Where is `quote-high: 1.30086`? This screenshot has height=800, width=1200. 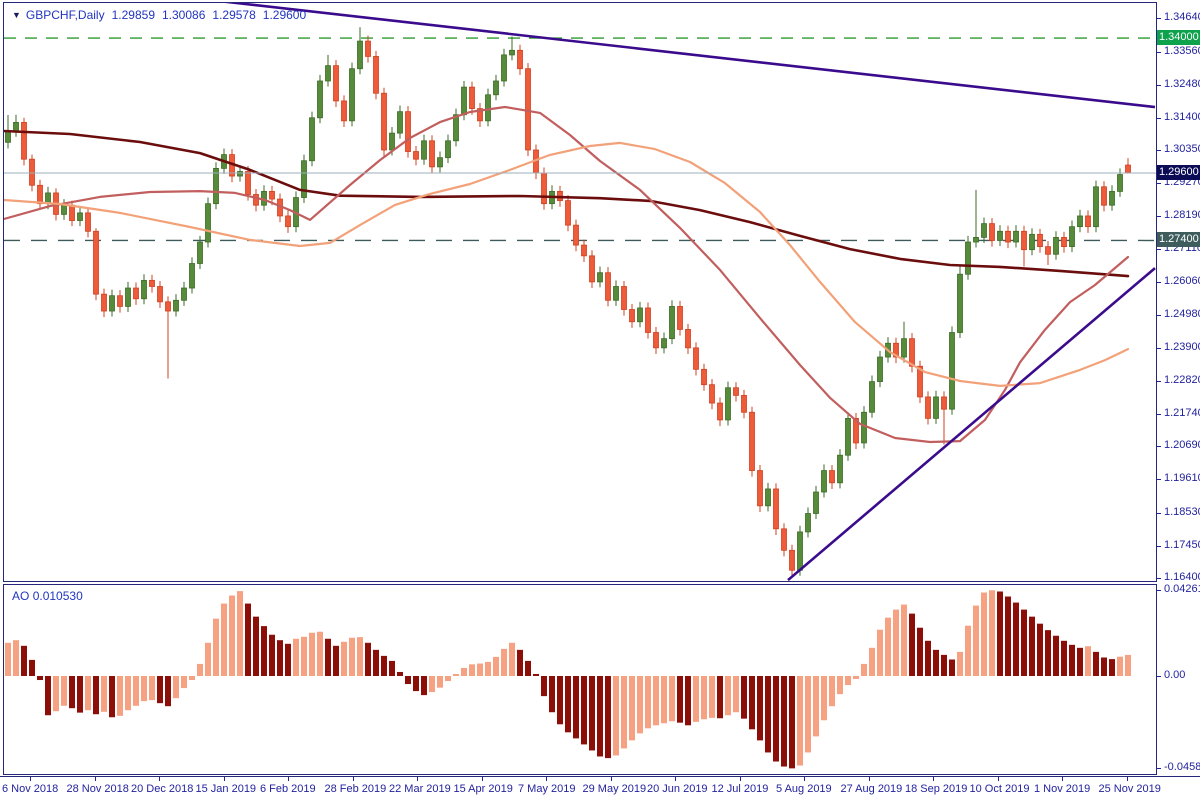
quote-high: 1.30086 is located at coordinates (184, 15).